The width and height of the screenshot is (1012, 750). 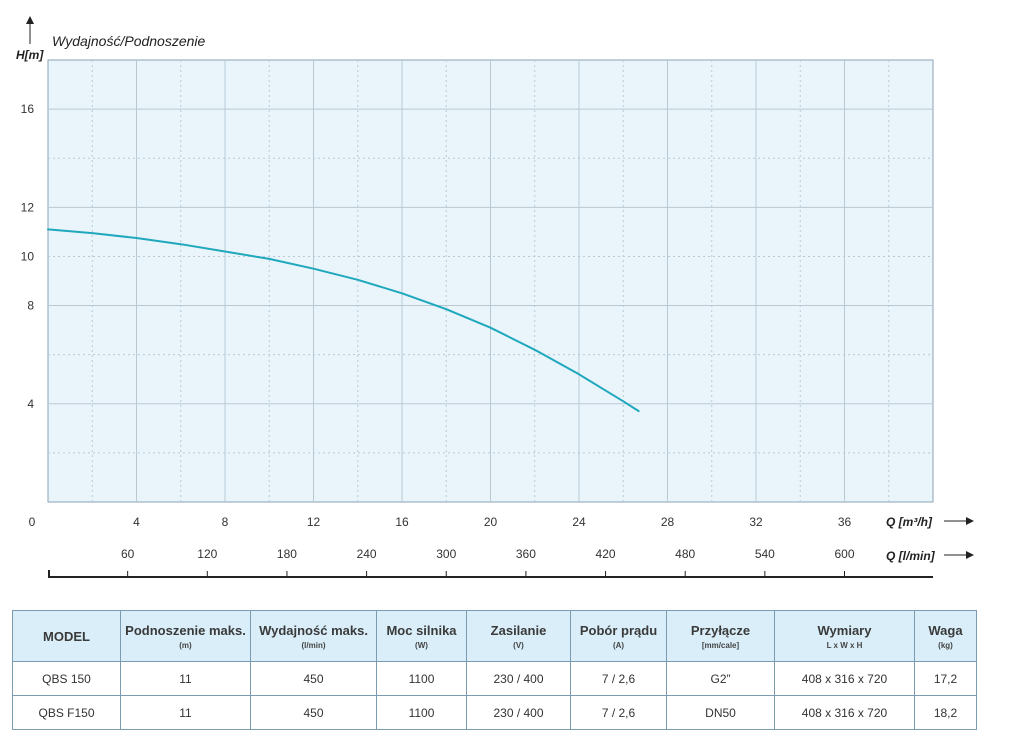 What do you see at coordinates (66, 712) in the screenshot?
I see `model-cell: QBS F150` at bounding box center [66, 712].